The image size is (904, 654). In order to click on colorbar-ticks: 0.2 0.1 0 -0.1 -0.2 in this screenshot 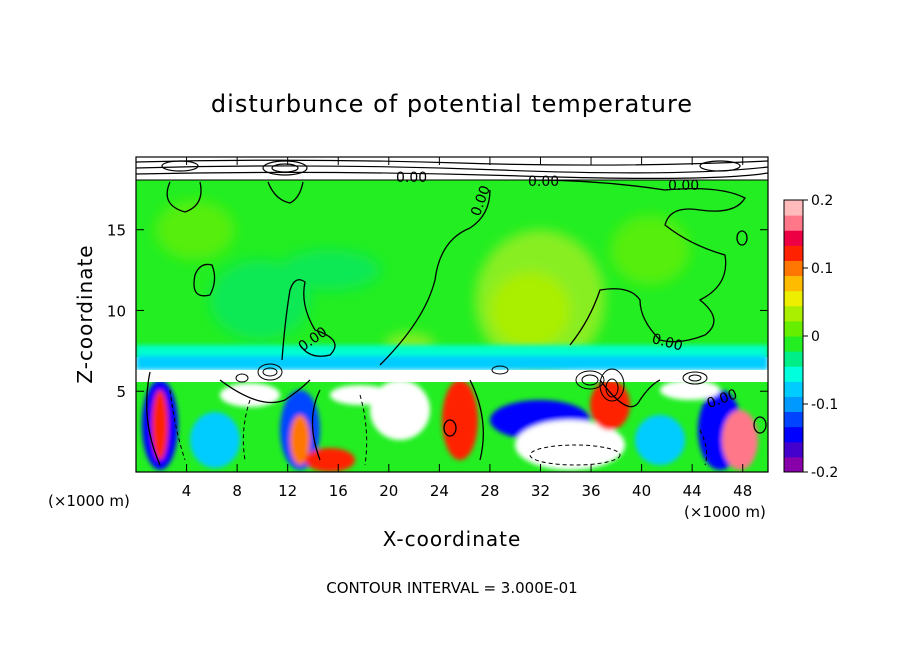, I will do `click(820, 337)`.